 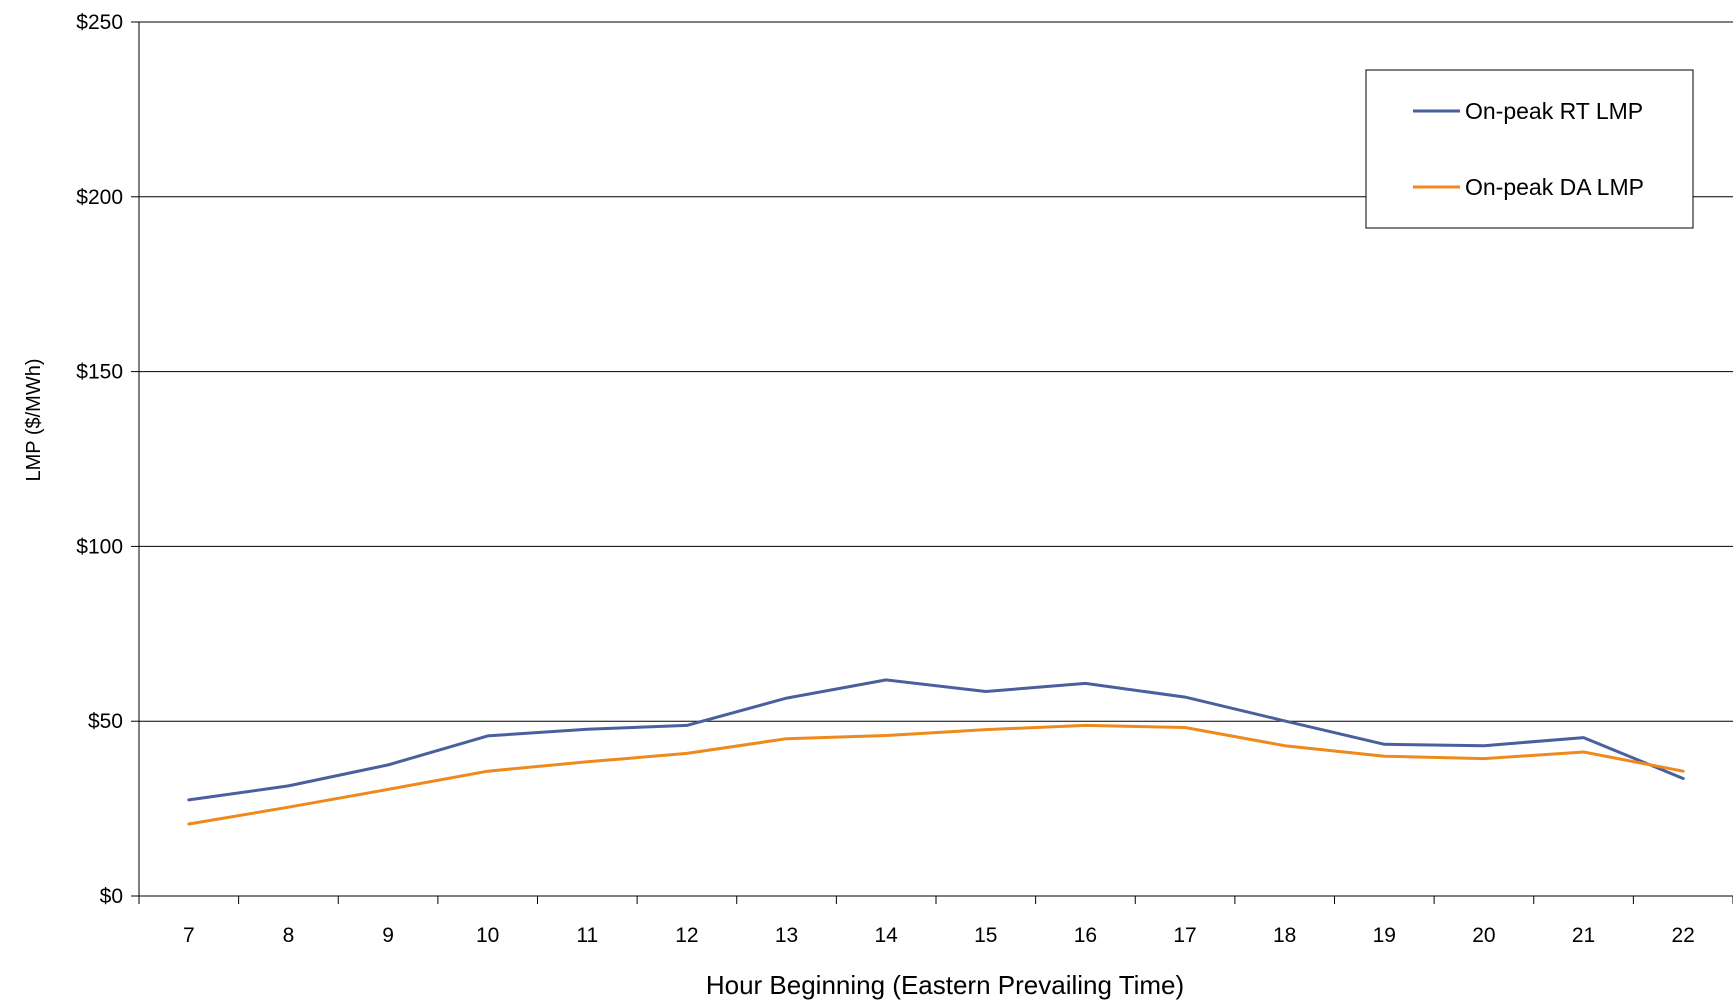 What do you see at coordinates (887, 935) in the screenshot?
I see `x-tick-label: 14` at bounding box center [887, 935].